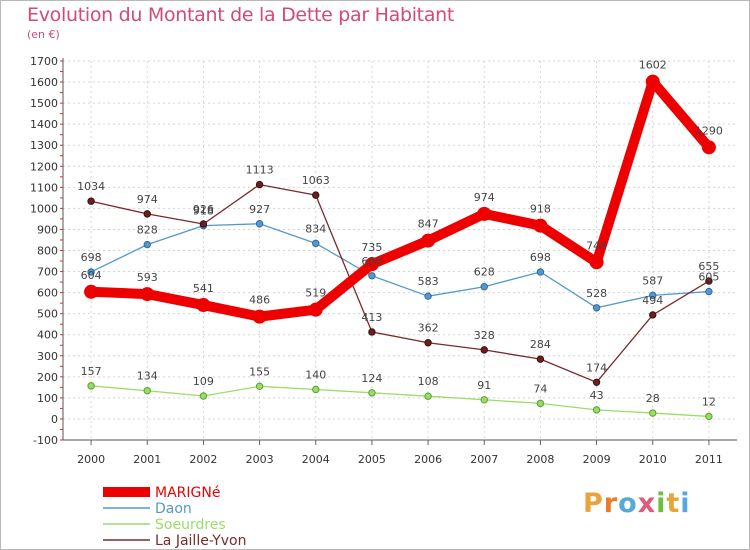 Image resolution: width=750 pixels, height=550 pixels. What do you see at coordinates (147, 459) in the screenshot?
I see `x-tick-label: 2001` at bounding box center [147, 459].